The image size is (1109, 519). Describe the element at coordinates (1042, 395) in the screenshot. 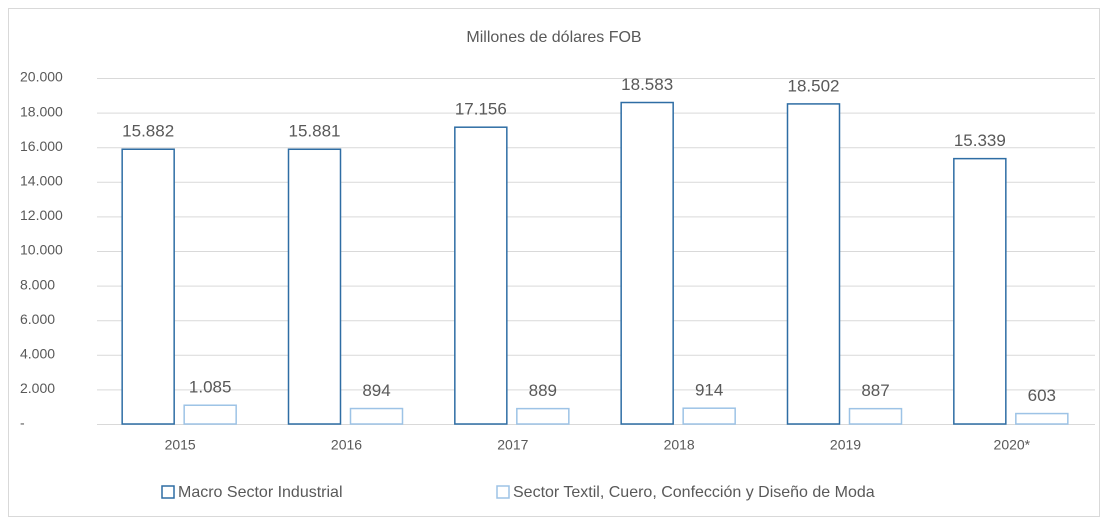

I see `value-label: 603` at that location.